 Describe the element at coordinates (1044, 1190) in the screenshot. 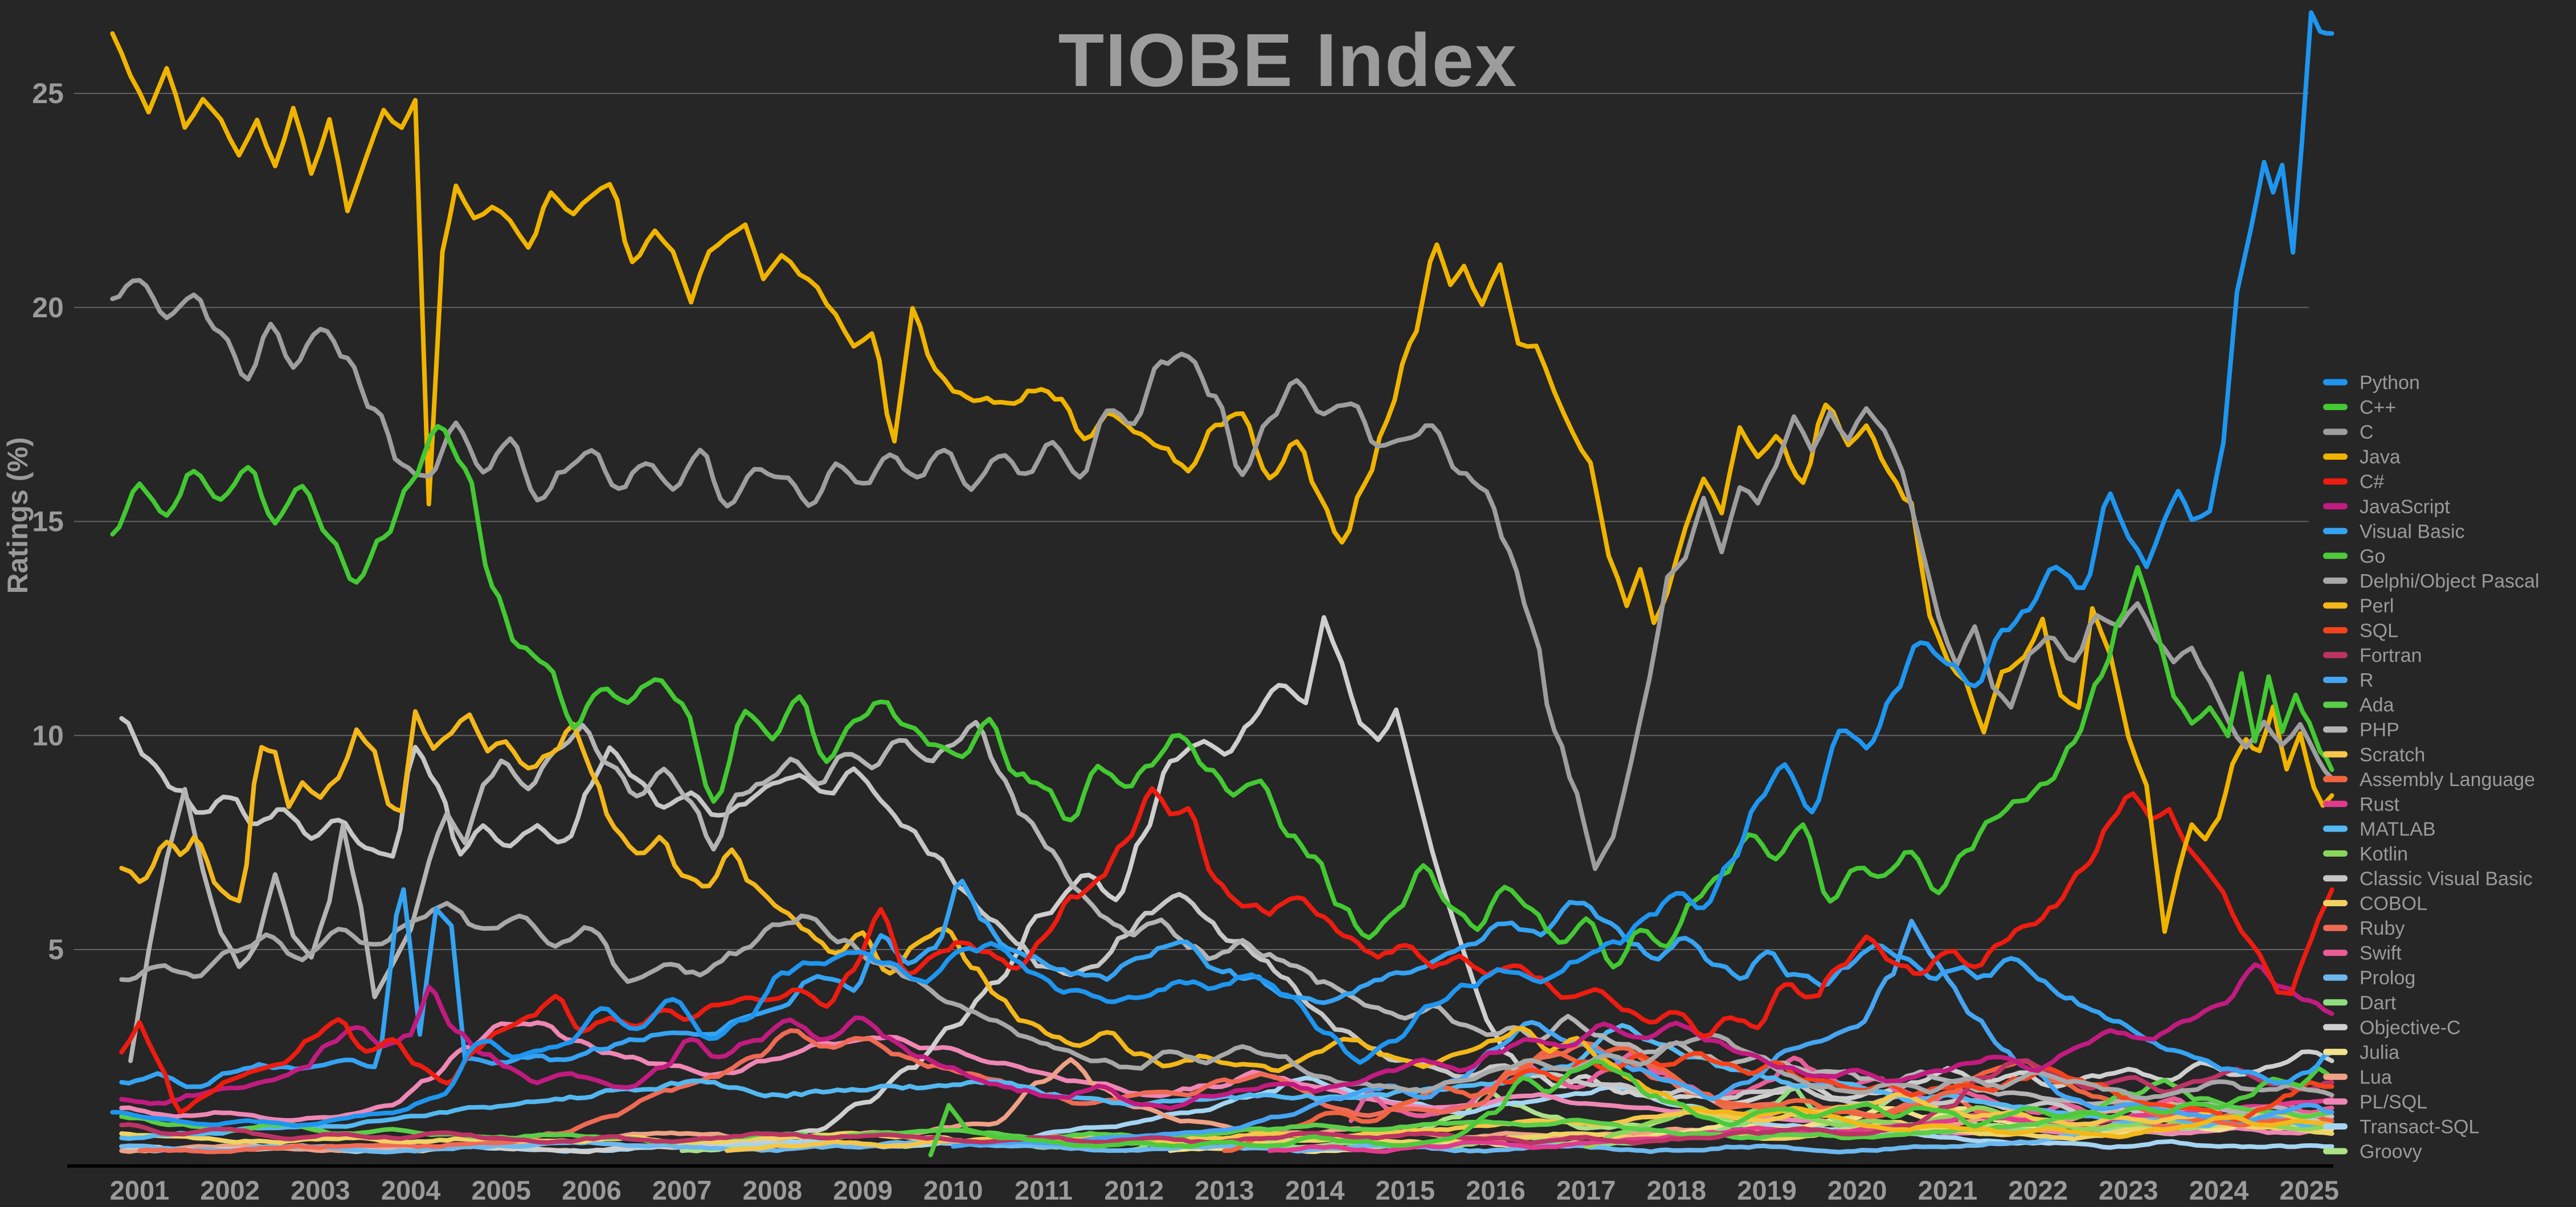

I see `x-tick-2011: 2011` at that location.